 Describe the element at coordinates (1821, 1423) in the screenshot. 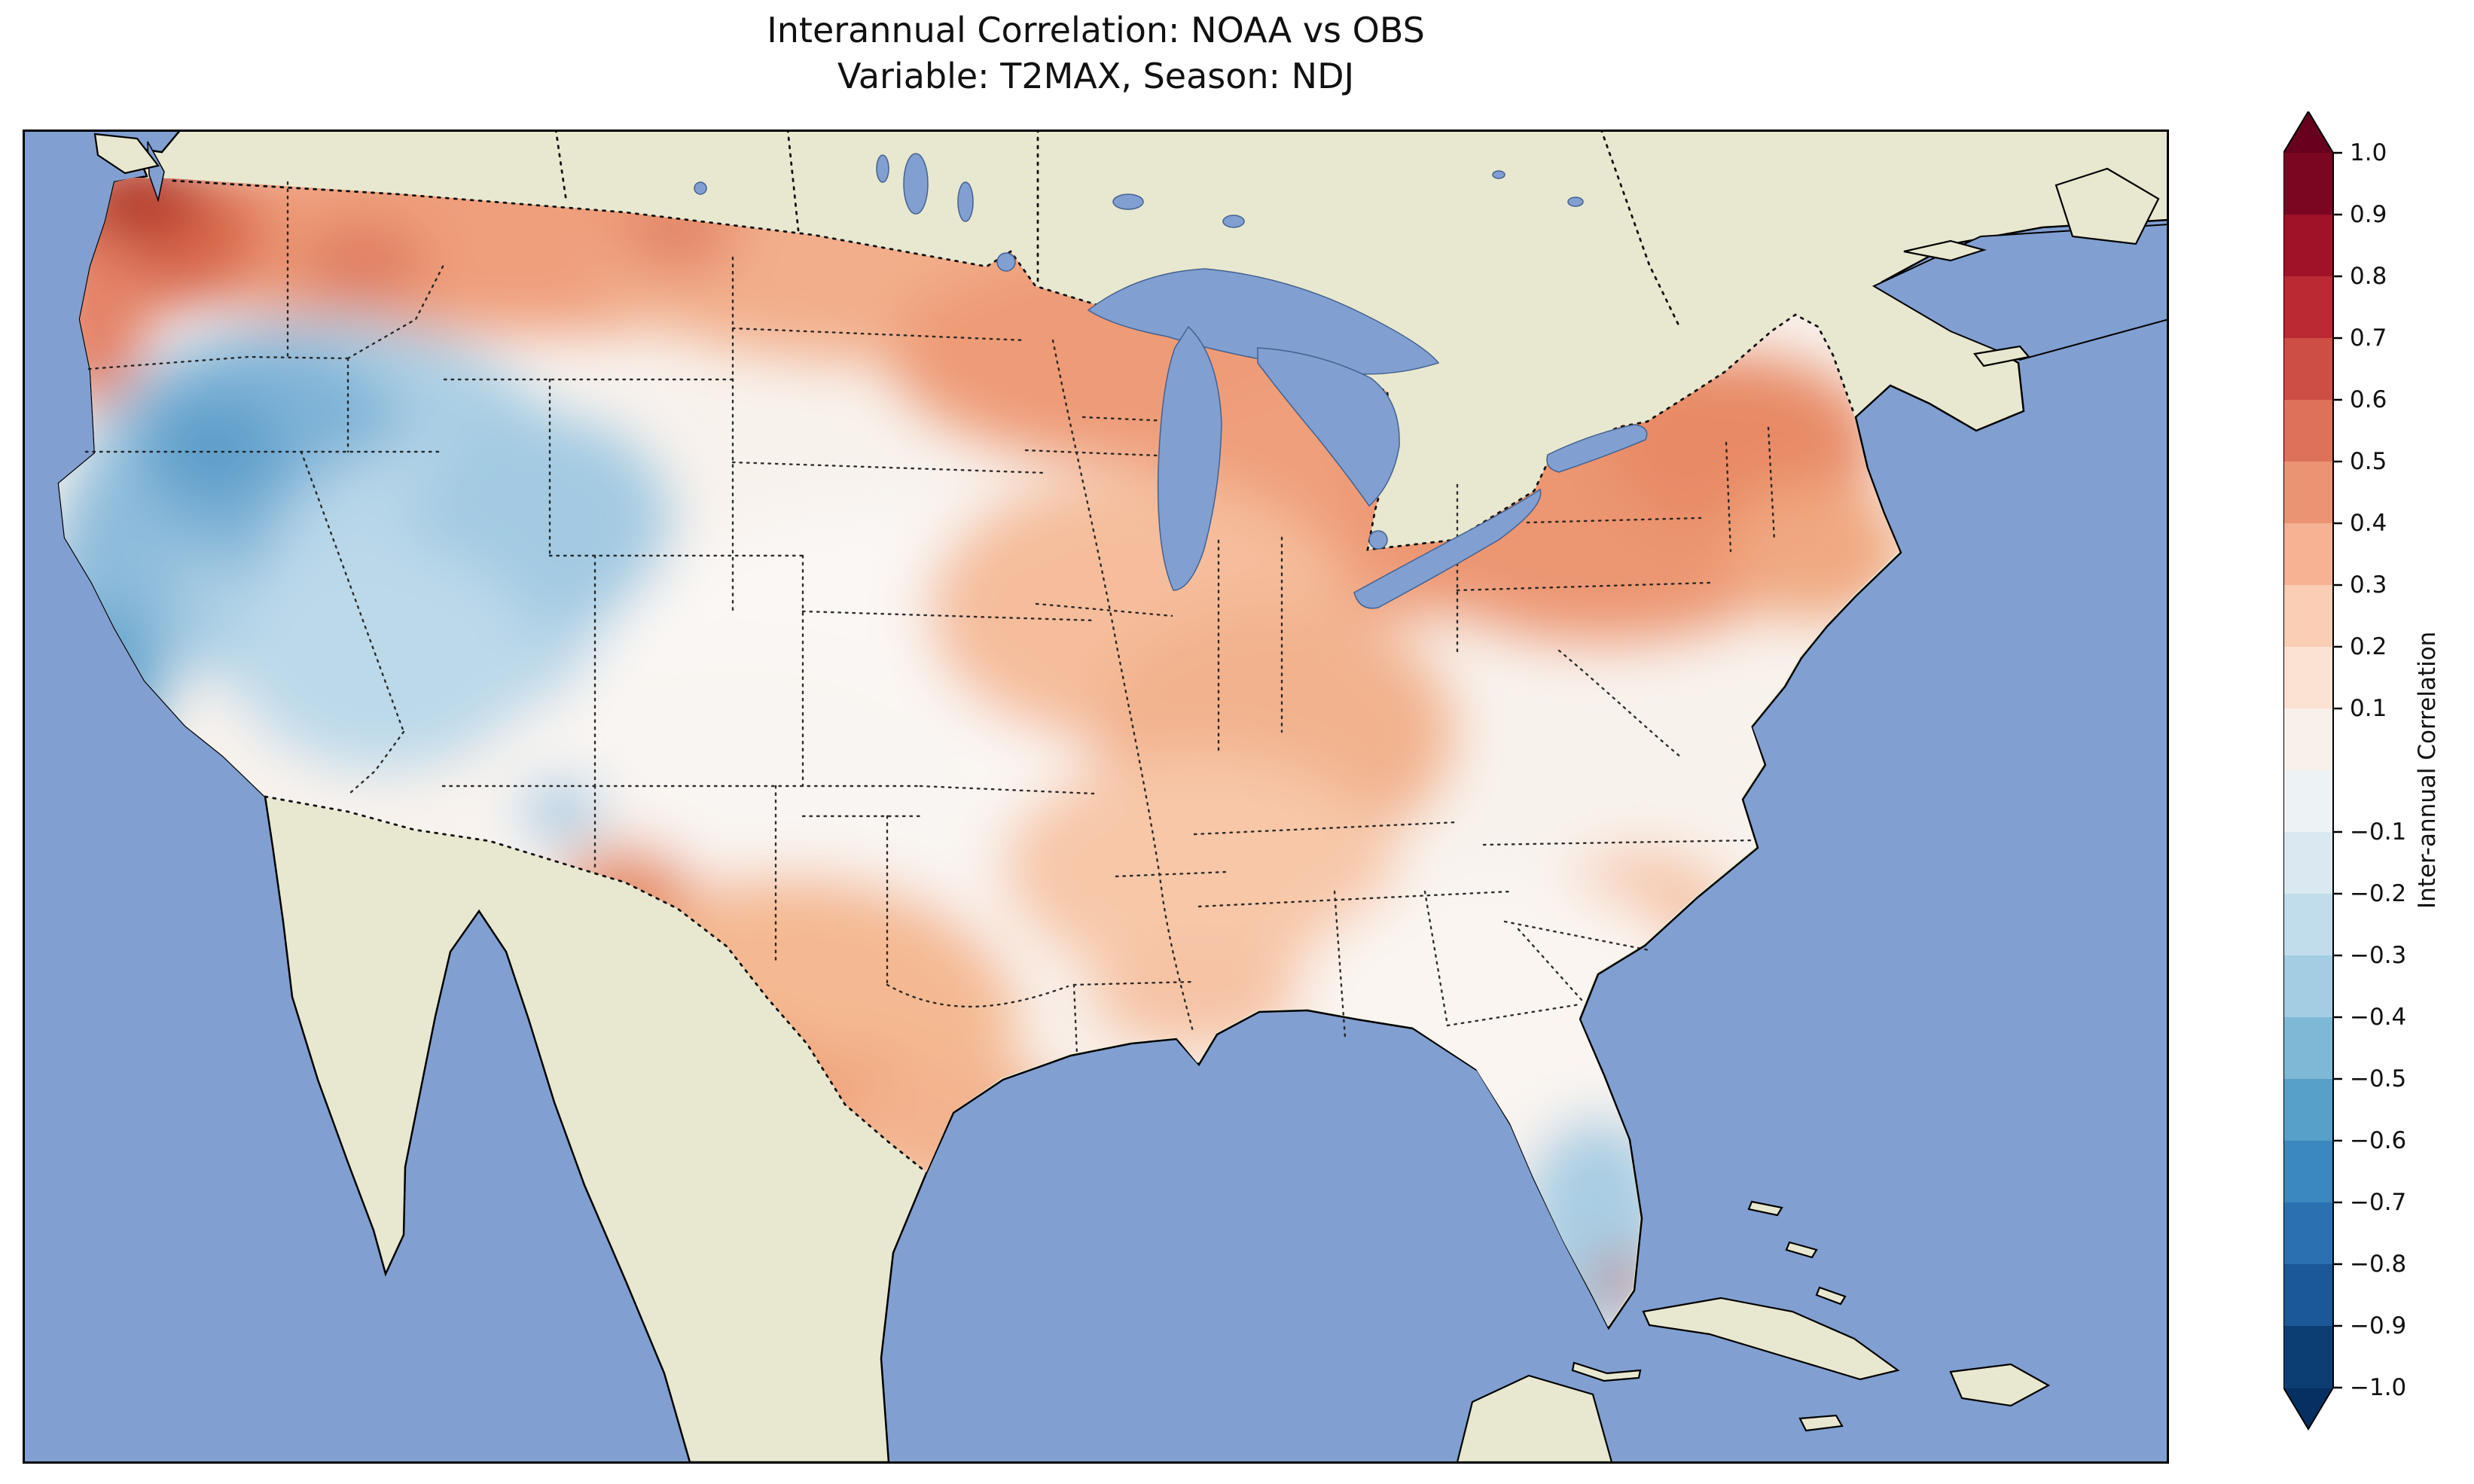

I see `jamaica` at that location.